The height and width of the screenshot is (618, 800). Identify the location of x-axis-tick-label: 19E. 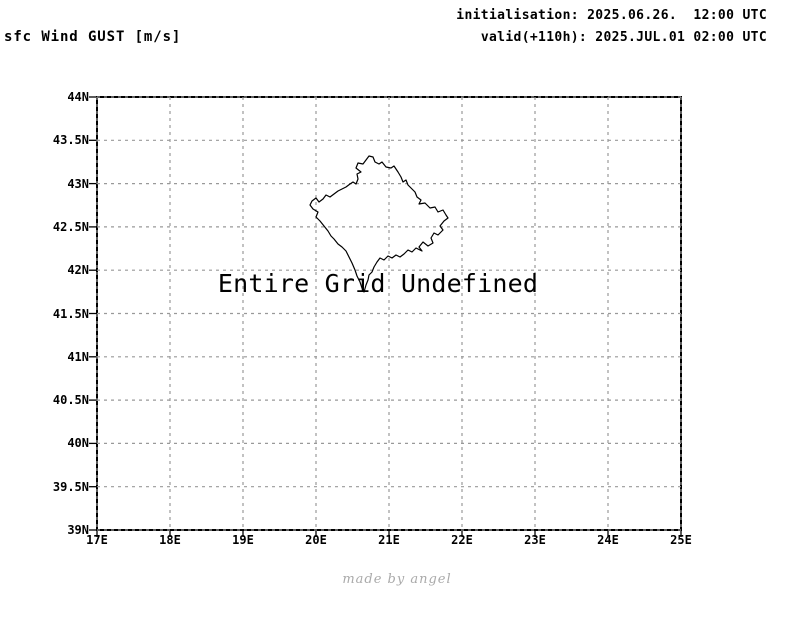
(243, 540).